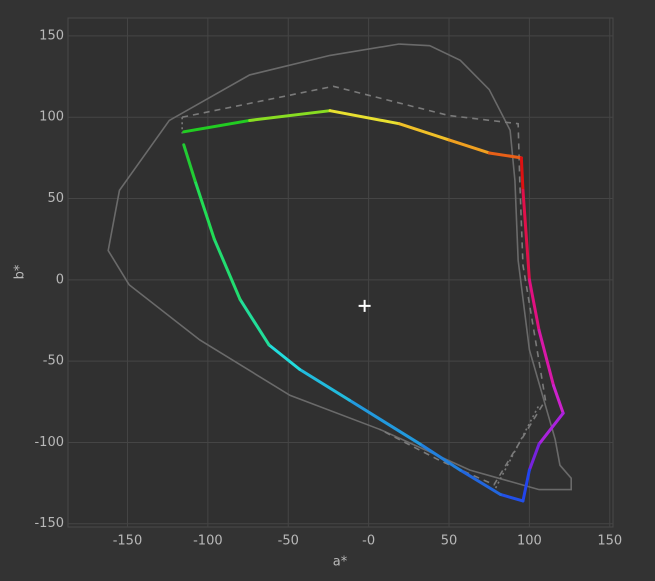 The width and height of the screenshot is (655, 581). I want to click on x-tick-label: -100, so click(208, 541).